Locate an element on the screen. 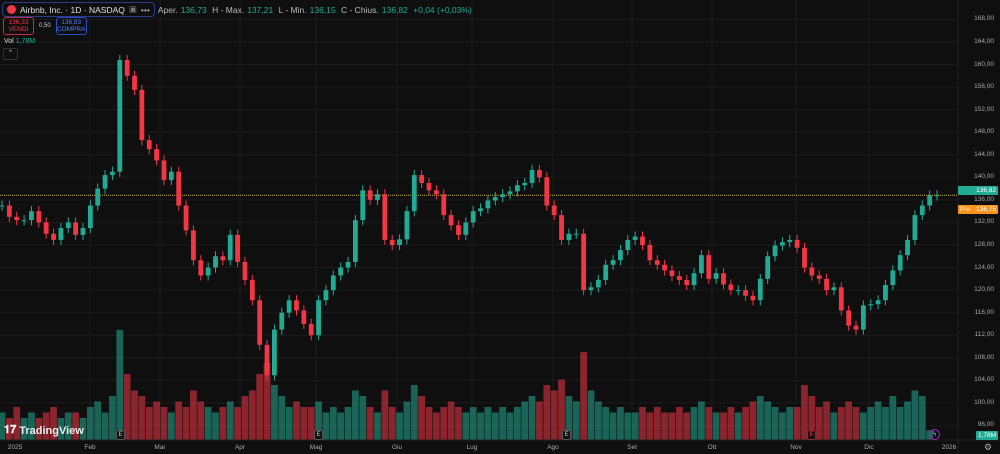 This screenshot has height=454, width=1000. settings-gear-icon: ⚙ is located at coordinates (988, 447).